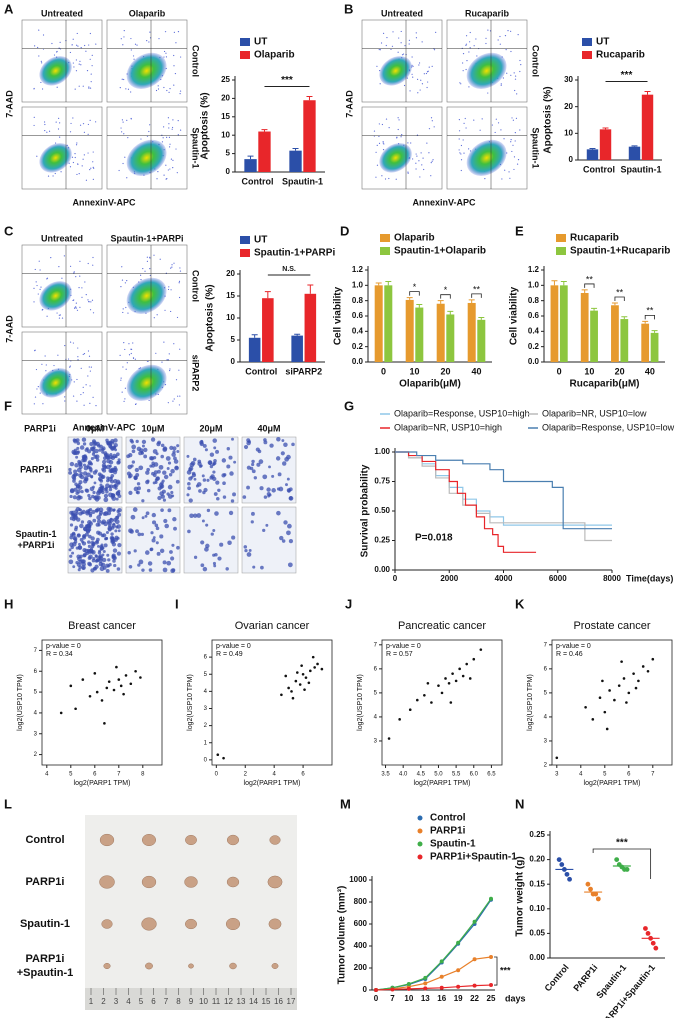 The width and height of the screenshot is (685, 1018). Describe the element at coordinates (425, 998) in the screenshot. I see `x-tick-label: 13` at that location.